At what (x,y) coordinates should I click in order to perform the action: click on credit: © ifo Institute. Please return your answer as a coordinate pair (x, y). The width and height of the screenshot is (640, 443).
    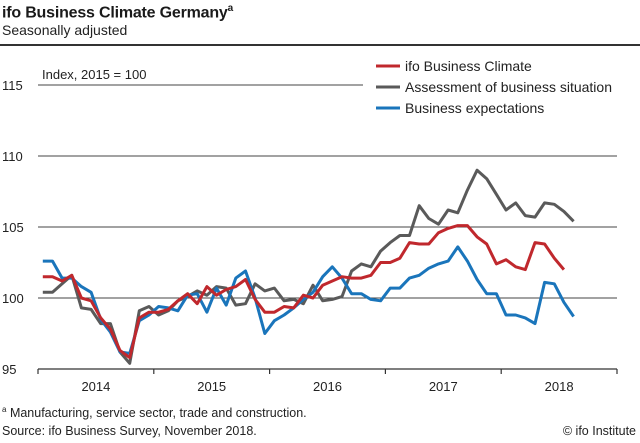
    Looking at the image, I should click on (599, 431).